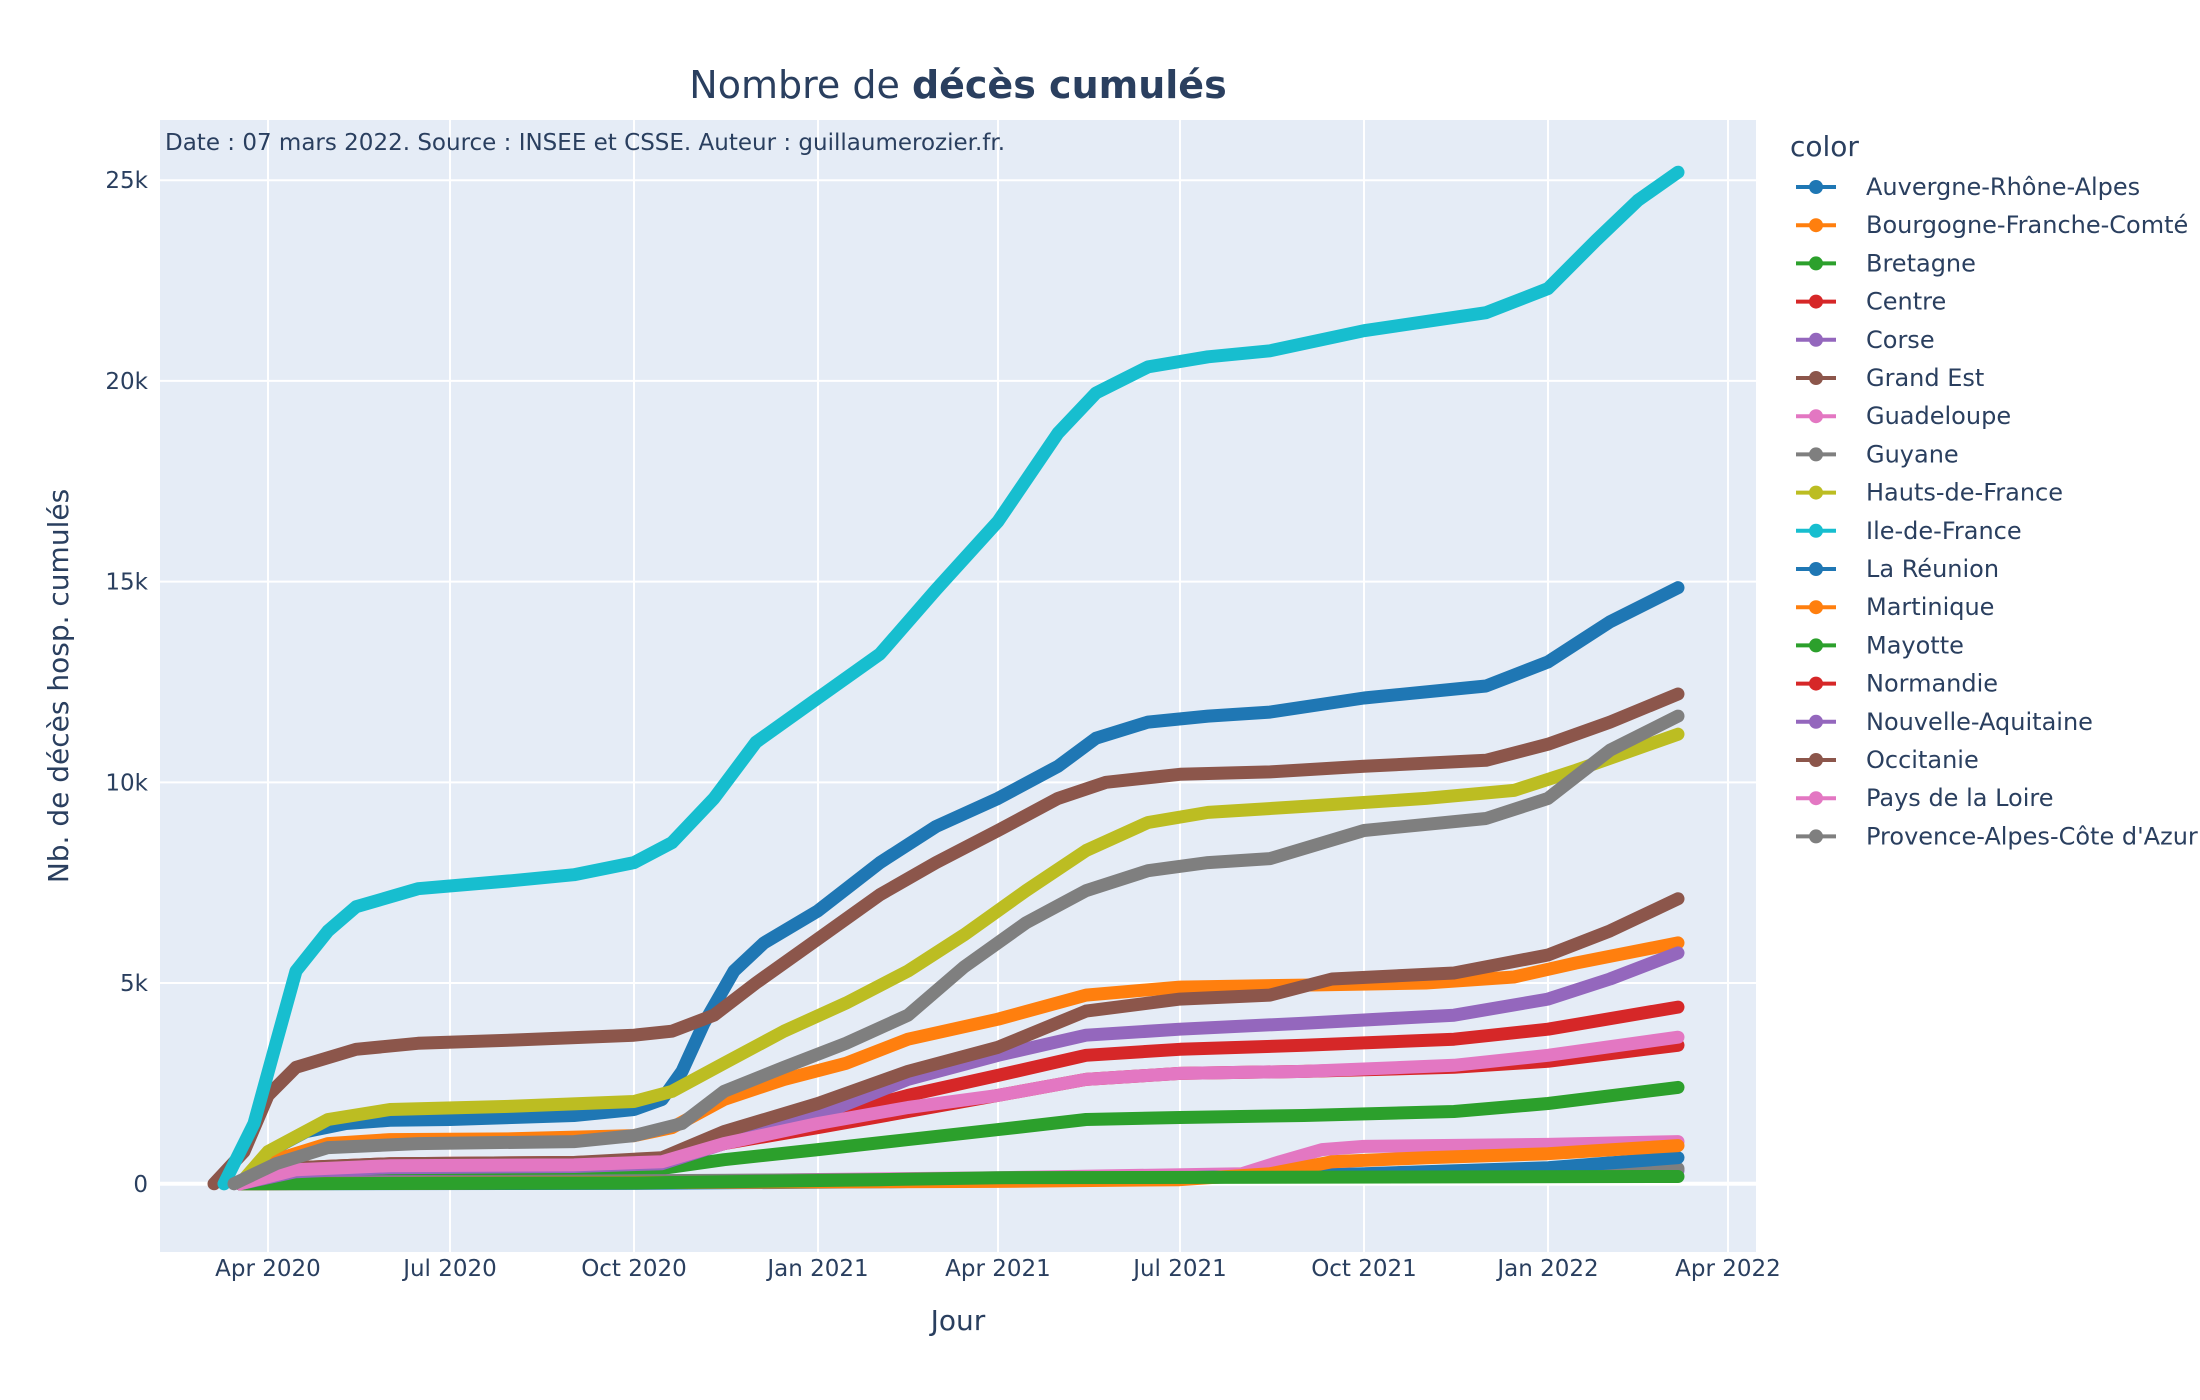 The image size is (2200, 1400). What do you see at coordinates (1364, 1269) in the screenshot?
I see `x-tick-label: Oct 2021` at bounding box center [1364, 1269].